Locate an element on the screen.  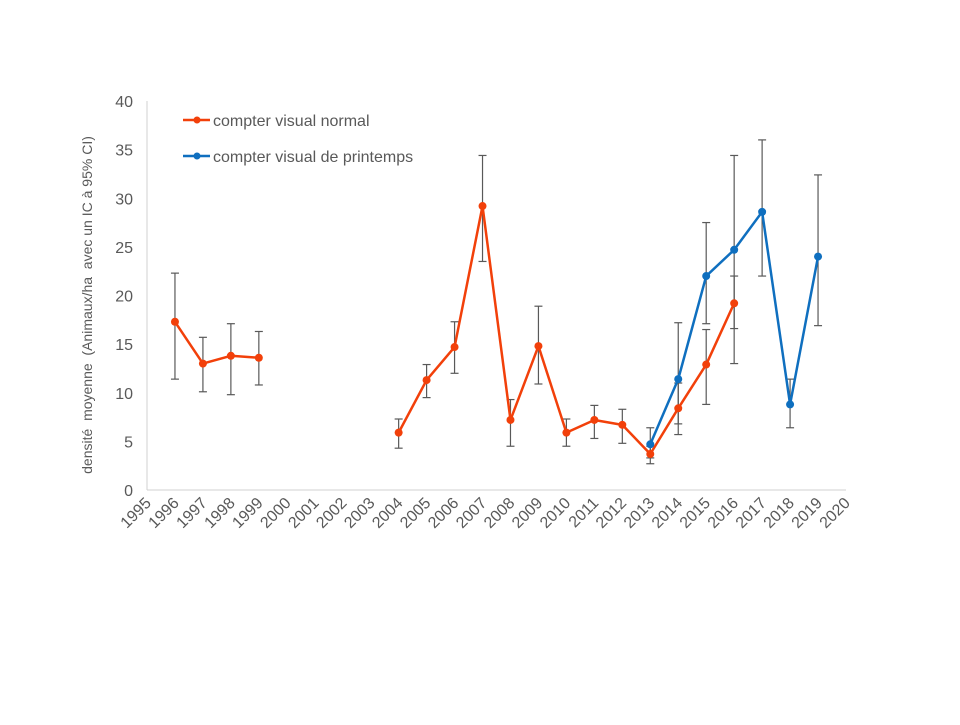
x-tick-label: 2011 is located at coordinates (584, 513).